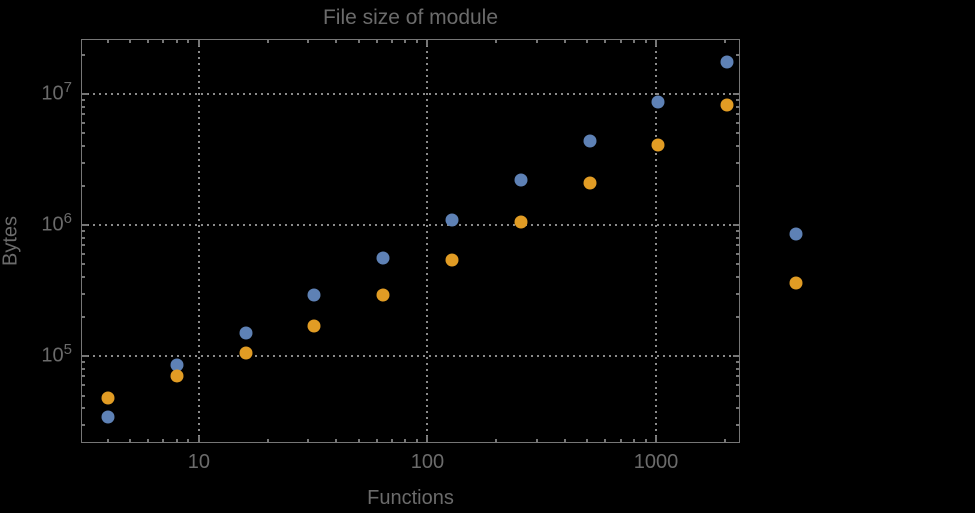  Describe the element at coordinates (427, 462) in the screenshot. I see `x-tick-label: 100` at that location.